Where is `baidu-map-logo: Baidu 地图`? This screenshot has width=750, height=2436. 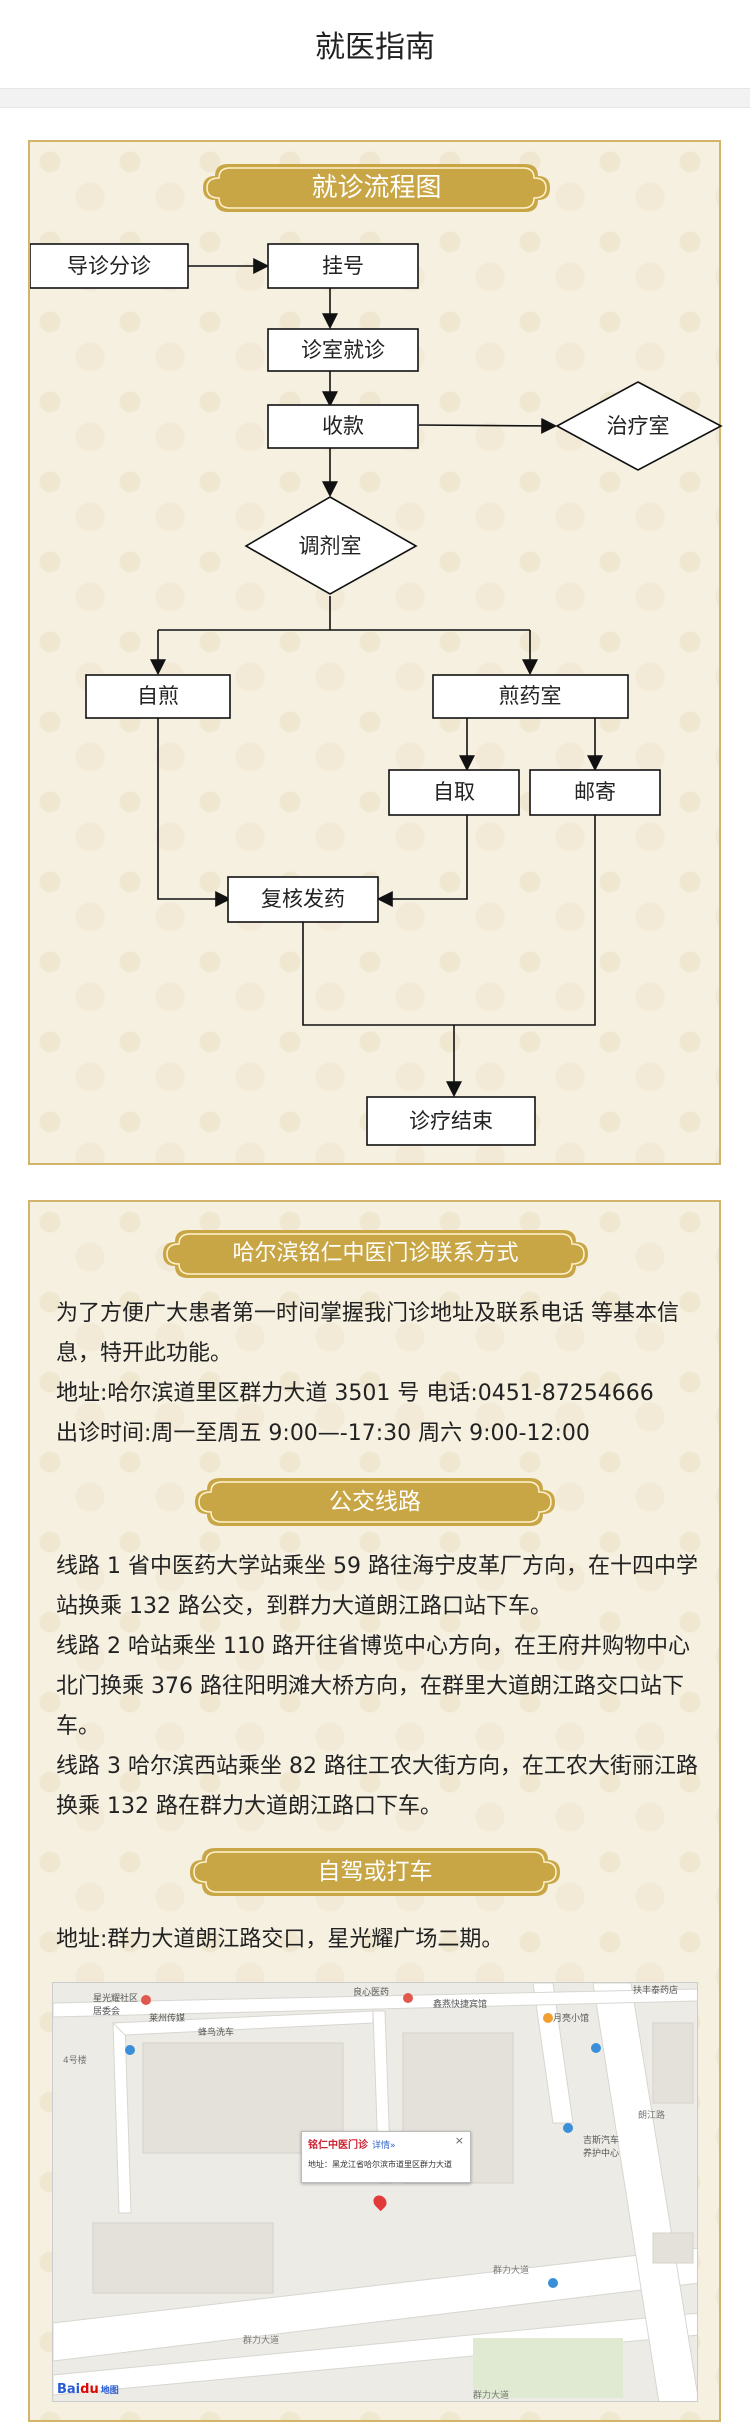 baidu-map-logo: Baidu 地图 is located at coordinates (88, 2389).